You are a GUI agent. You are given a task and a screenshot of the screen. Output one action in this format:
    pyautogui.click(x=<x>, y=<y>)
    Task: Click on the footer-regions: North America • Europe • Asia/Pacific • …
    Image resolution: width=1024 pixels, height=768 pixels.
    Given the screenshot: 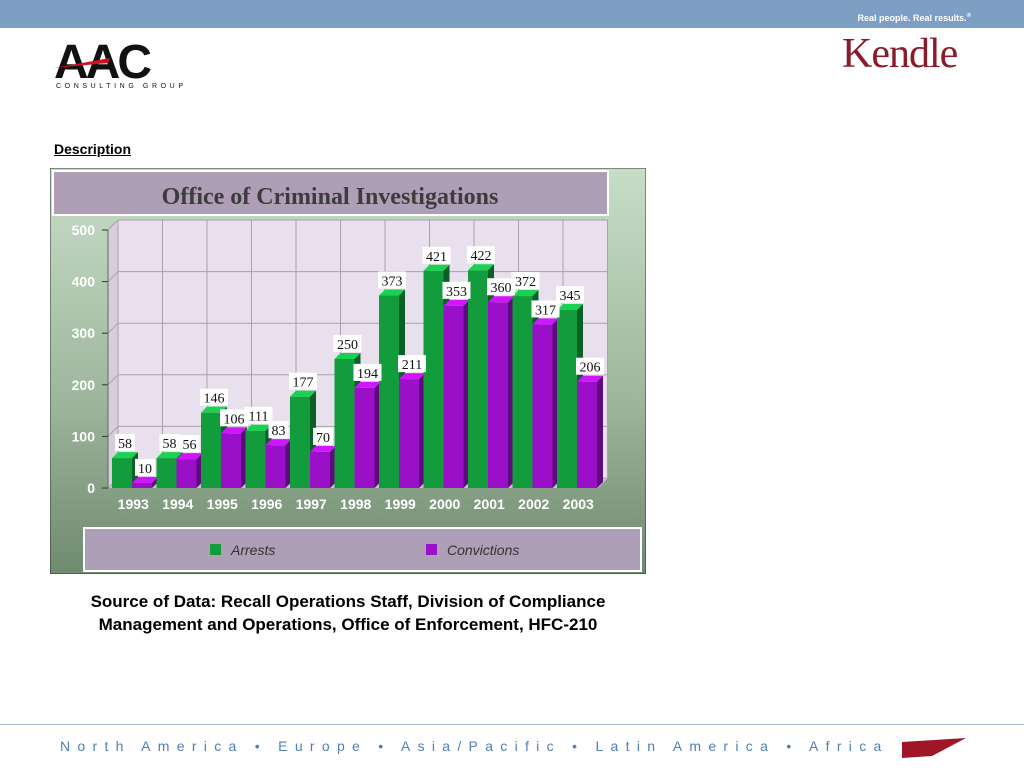 What is the action you would take?
    pyautogui.click(x=474, y=746)
    